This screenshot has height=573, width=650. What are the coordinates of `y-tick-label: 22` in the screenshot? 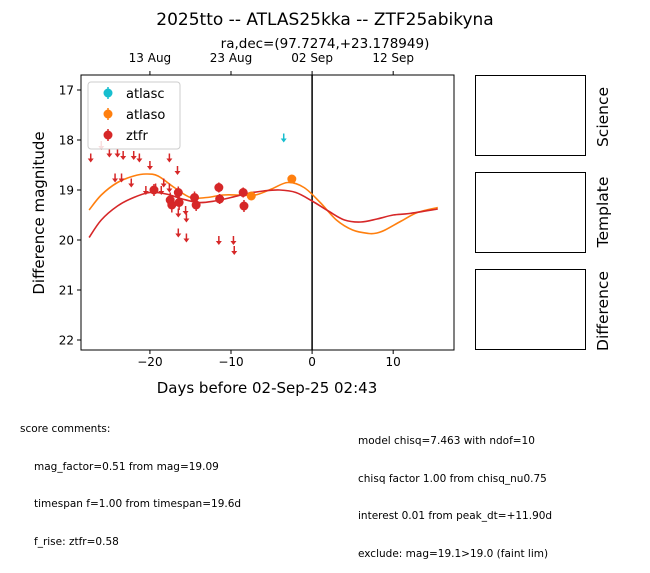 It's located at (66, 341).